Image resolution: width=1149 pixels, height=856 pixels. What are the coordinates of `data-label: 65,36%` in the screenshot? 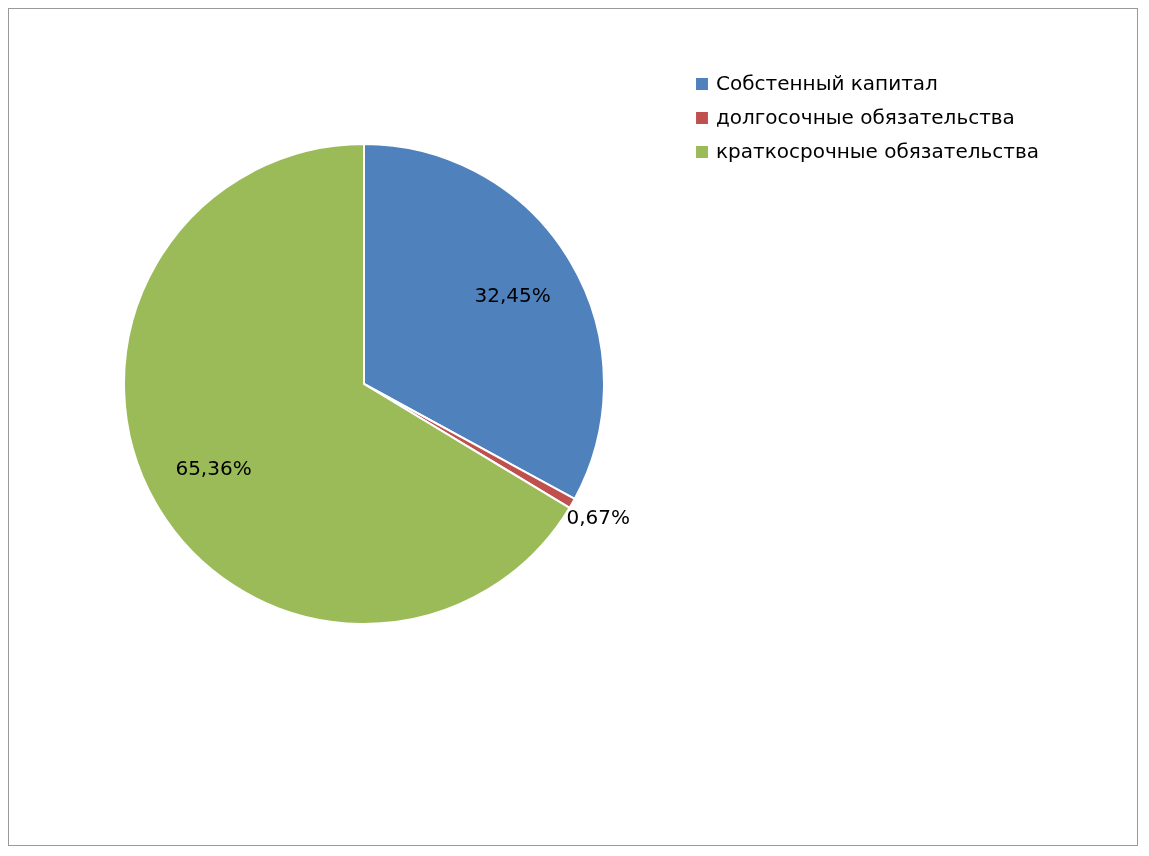 It's located at (213, 468).